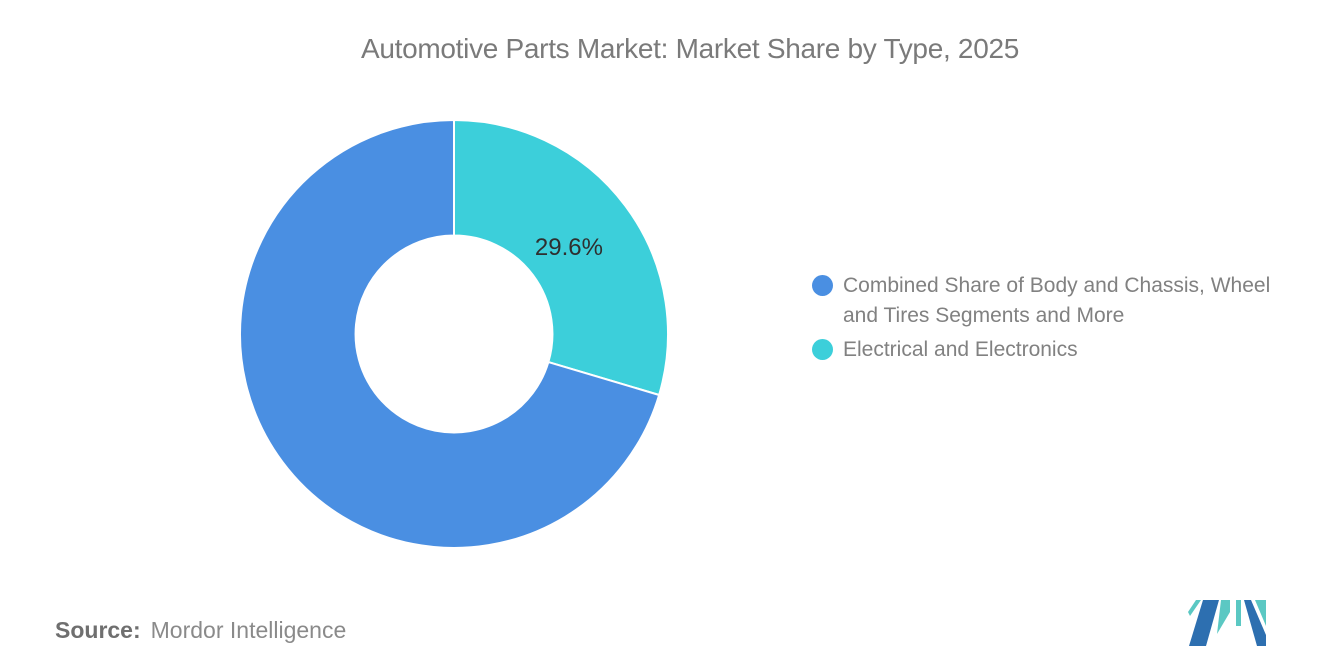 Image resolution: width=1320 pixels, height=665 pixels. I want to click on legend-label-electrical-electronics: Electrical and Electronics, so click(960, 349).